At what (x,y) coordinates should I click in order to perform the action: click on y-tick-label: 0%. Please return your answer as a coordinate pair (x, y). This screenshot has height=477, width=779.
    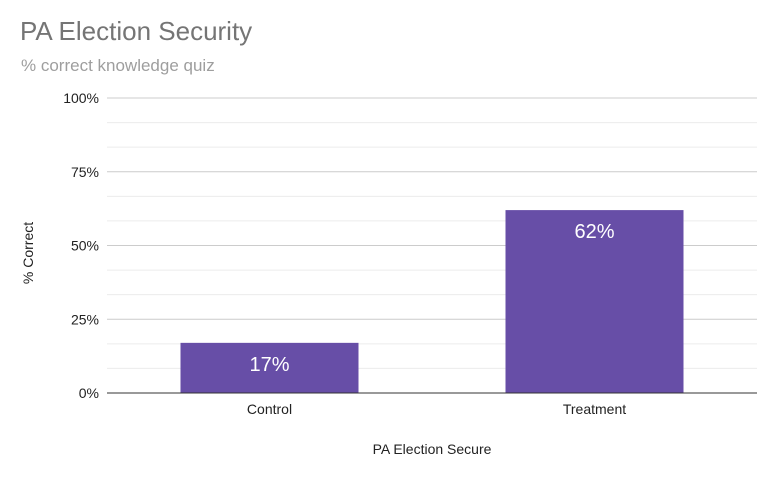
    Looking at the image, I should click on (89, 393).